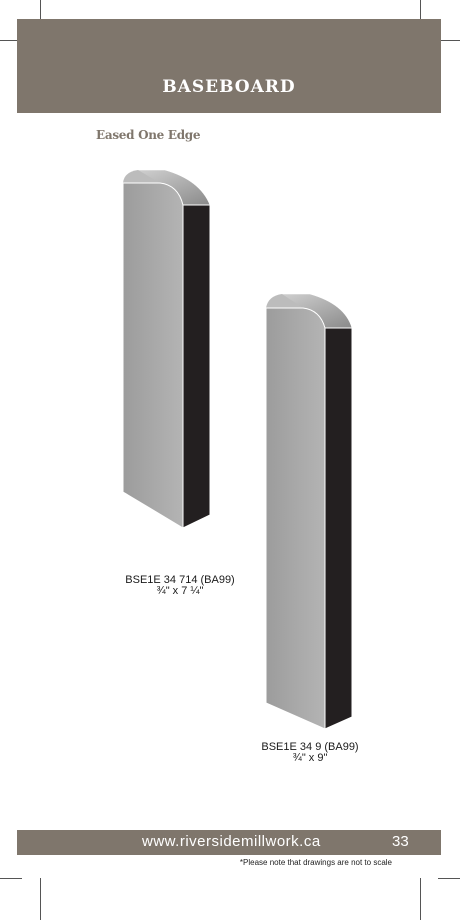  I want to click on footer-band: www.riversidemillwork.ca 33, so click(229, 842).